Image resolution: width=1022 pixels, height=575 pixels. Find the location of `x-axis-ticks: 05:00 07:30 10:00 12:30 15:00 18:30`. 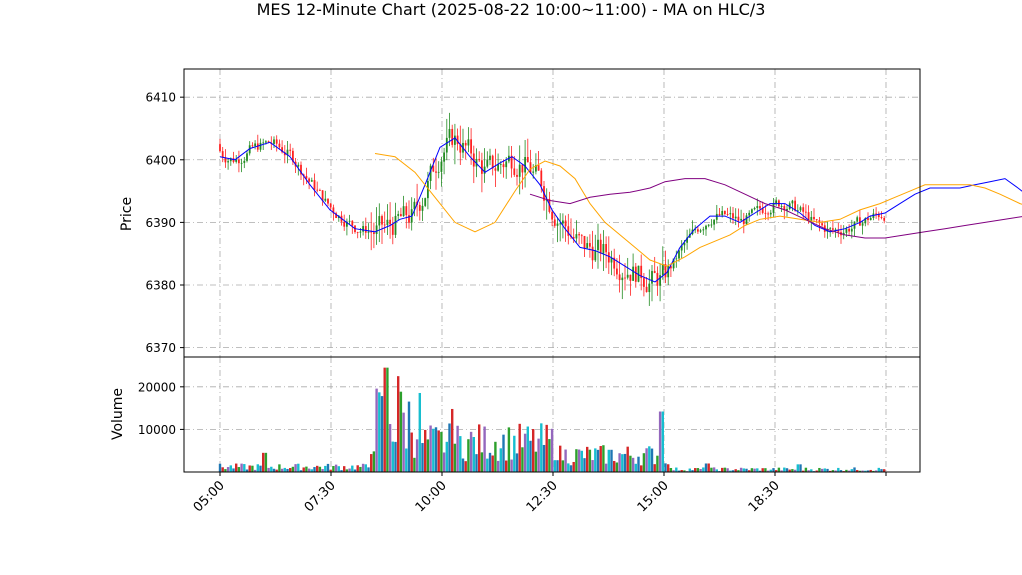

x-axis-ticks: 05:00 07:30 10:00 12:30 15:00 18:30 is located at coordinates (539, 493).